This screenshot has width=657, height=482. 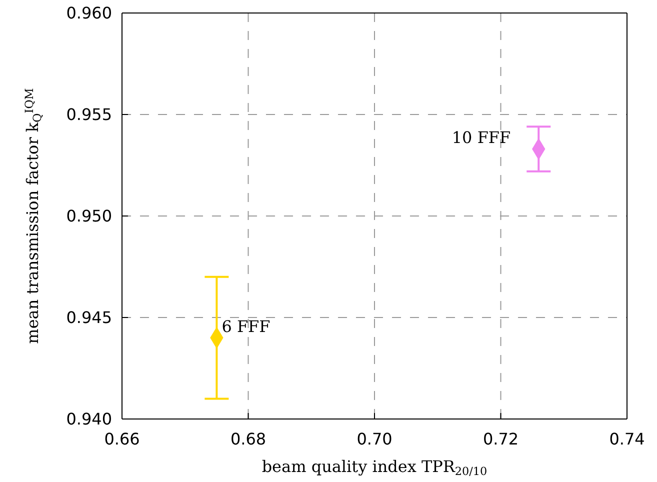 I want to click on x-tick-label: 0.70, so click(x=374, y=438).